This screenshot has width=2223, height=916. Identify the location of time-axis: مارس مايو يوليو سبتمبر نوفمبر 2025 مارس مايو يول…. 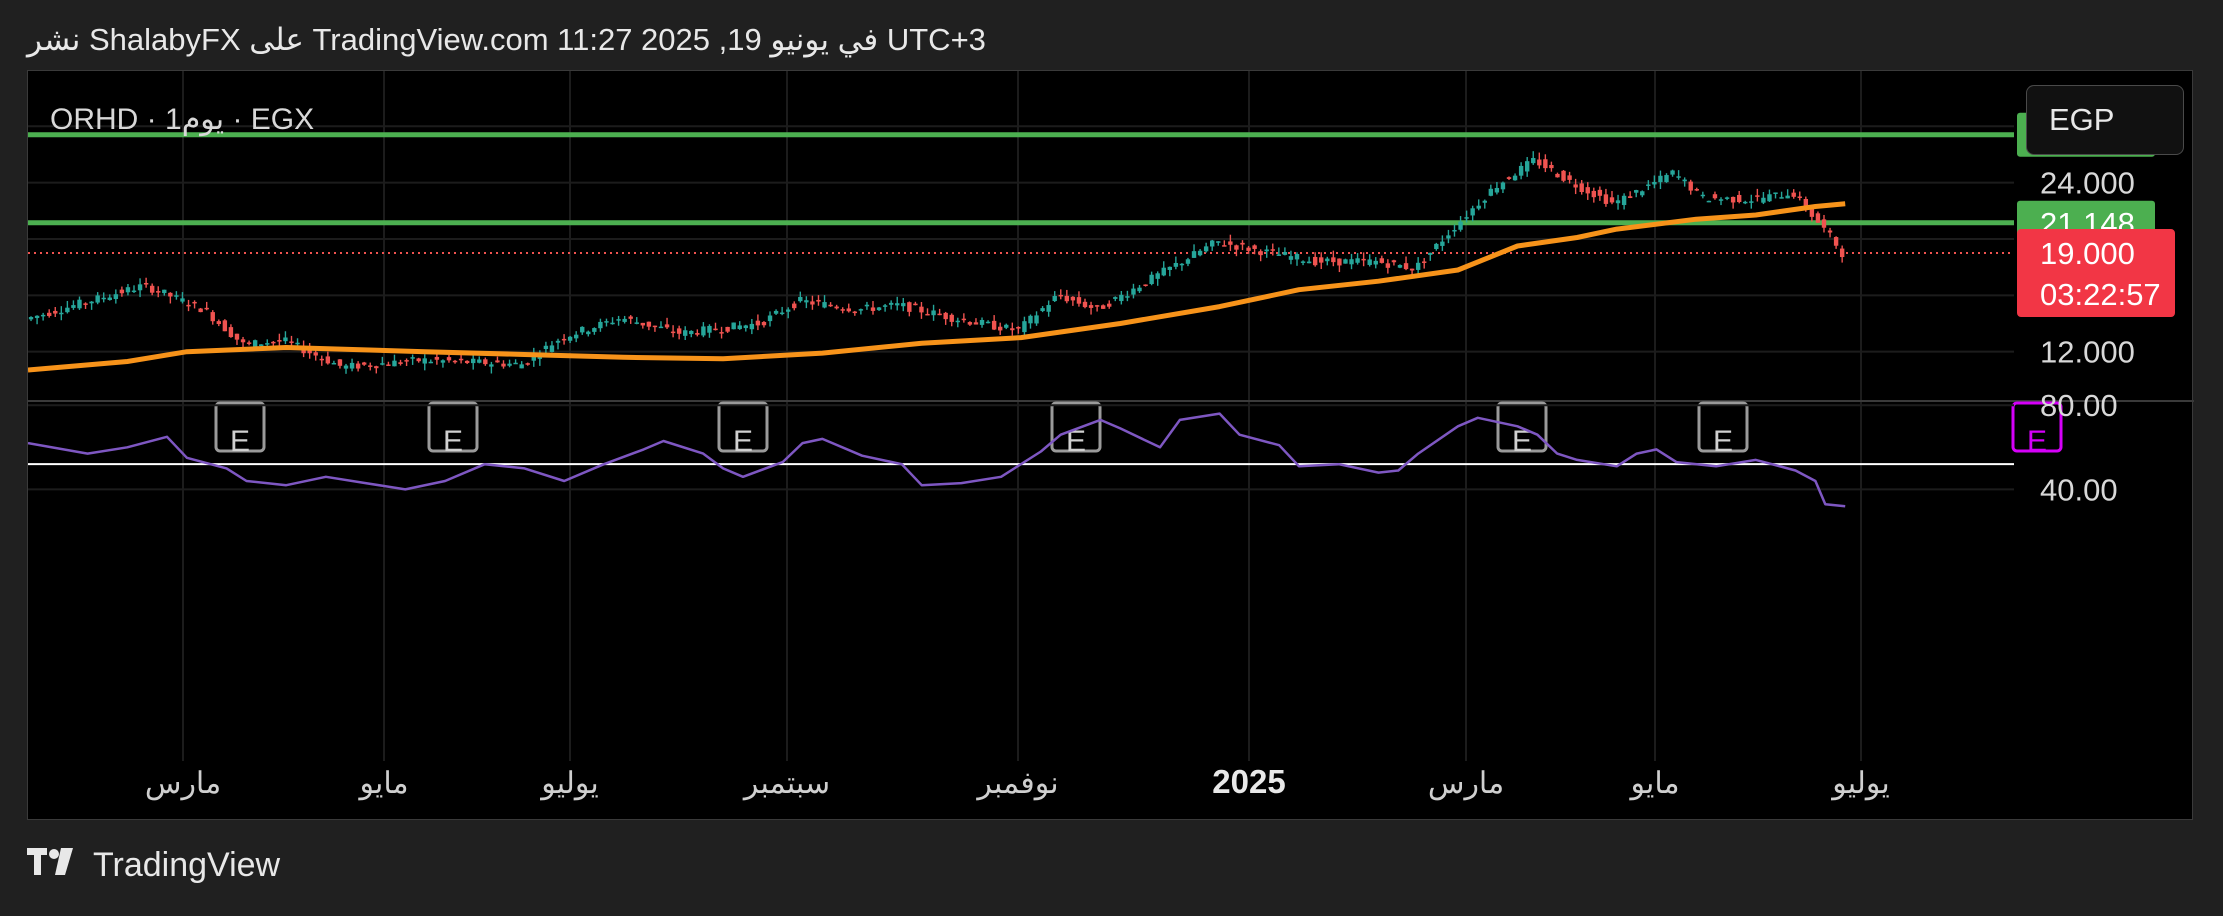
(1017, 782).